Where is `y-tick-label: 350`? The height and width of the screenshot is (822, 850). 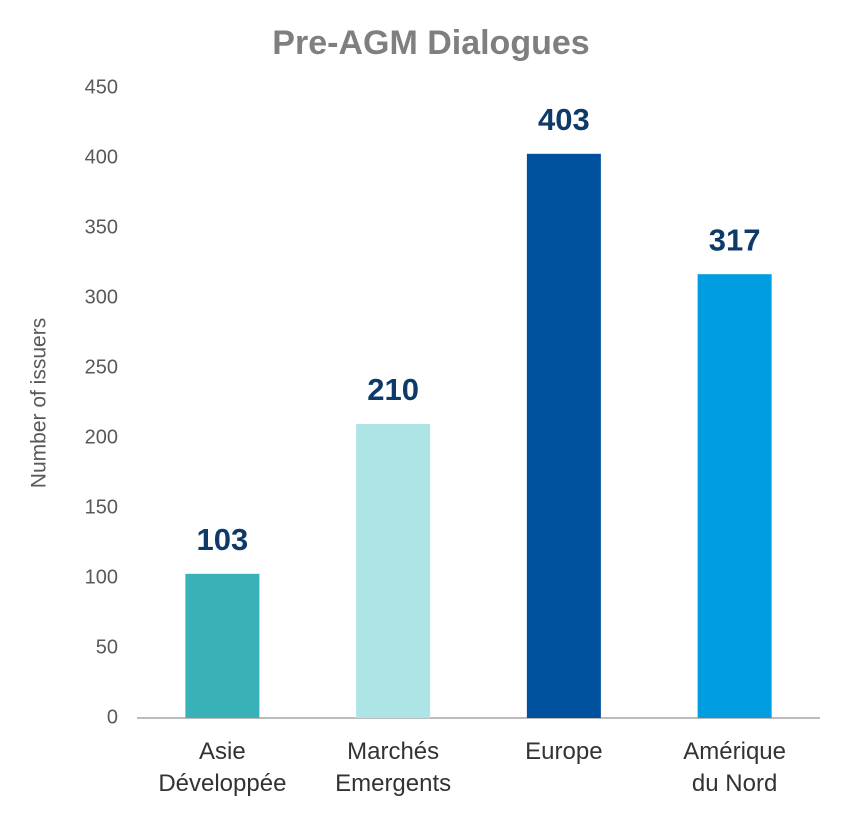 y-tick-label: 350 is located at coordinates (101, 227).